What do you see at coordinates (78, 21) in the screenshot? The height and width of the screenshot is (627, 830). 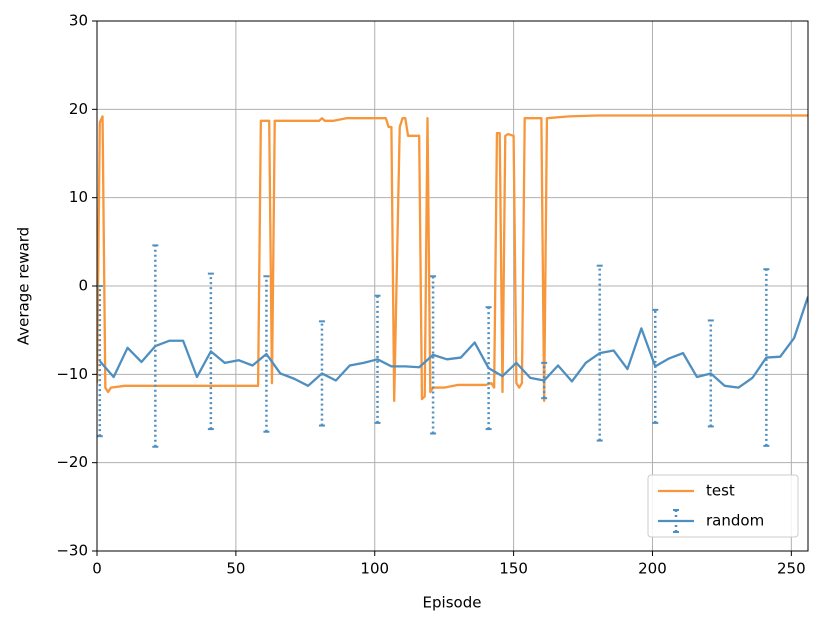 I see `y-tick-label: 30` at bounding box center [78, 21].